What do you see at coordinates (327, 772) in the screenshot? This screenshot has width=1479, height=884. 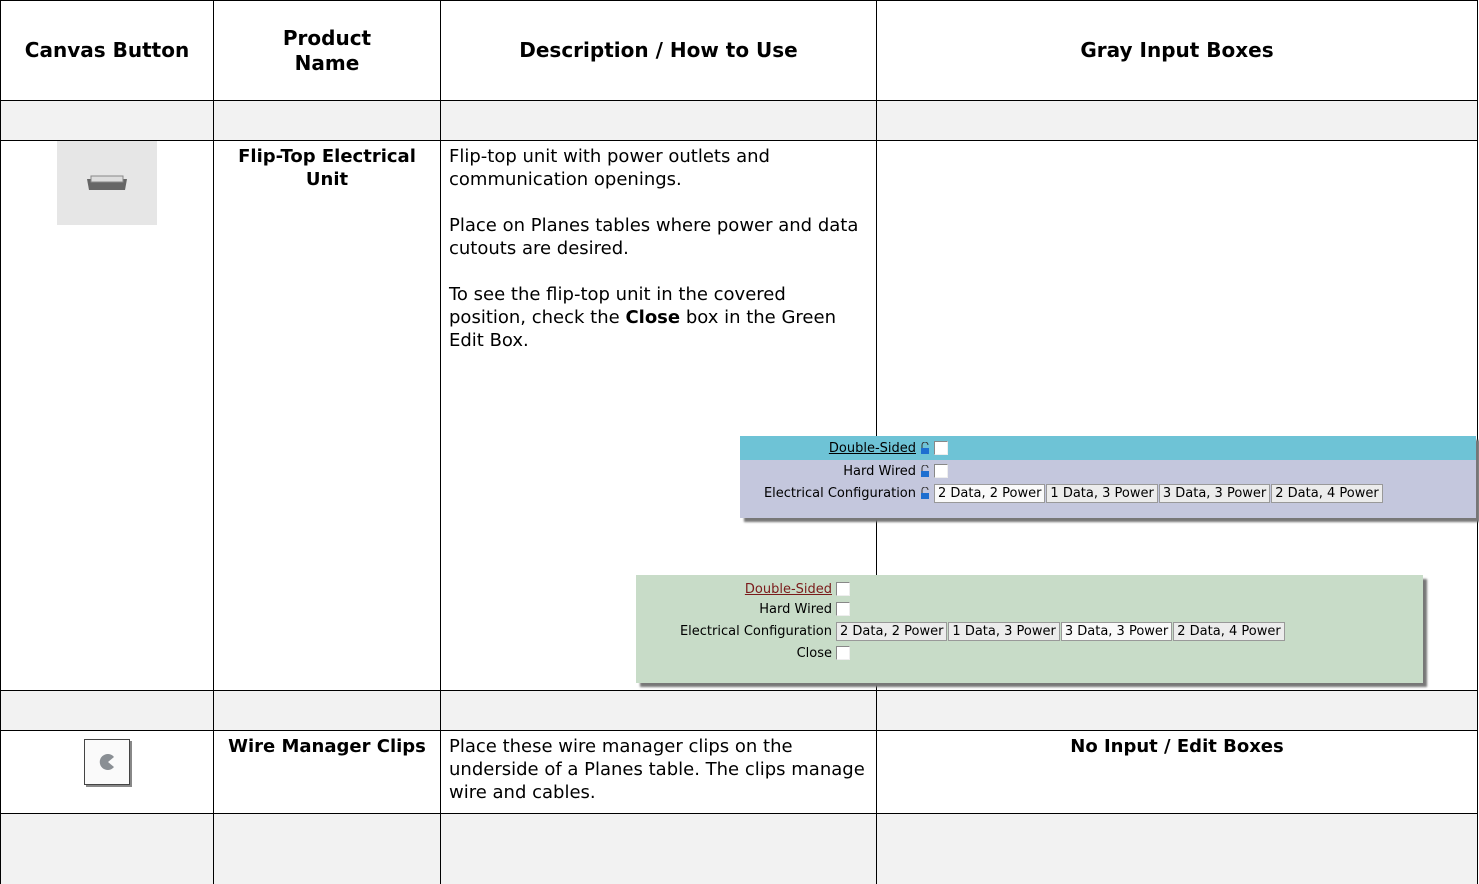 I see `product-name: Wire Manager Clips` at bounding box center [327, 772].